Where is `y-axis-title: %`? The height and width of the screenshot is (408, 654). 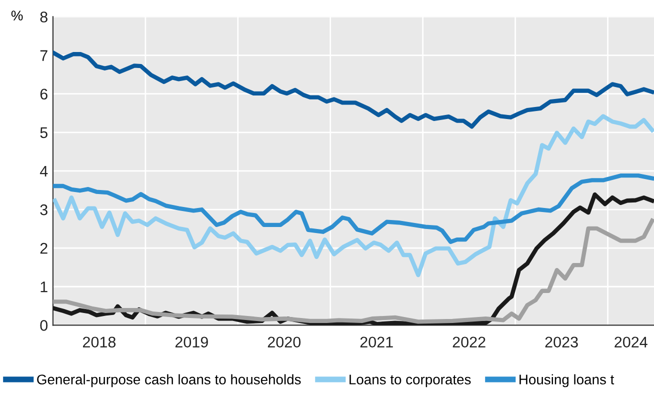
y-axis-title: % is located at coordinates (17, 15).